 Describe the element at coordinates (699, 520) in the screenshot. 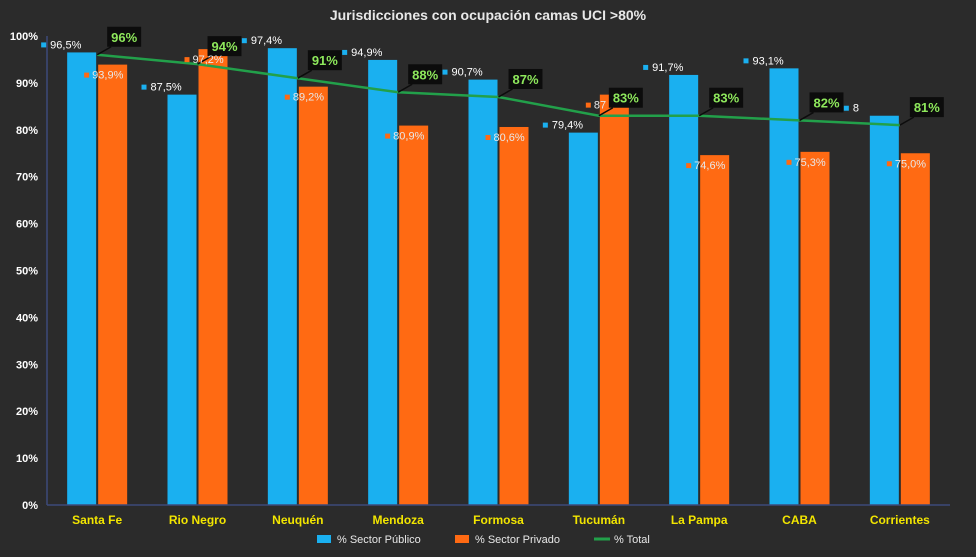

I see `category-label: La Pampa` at that location.